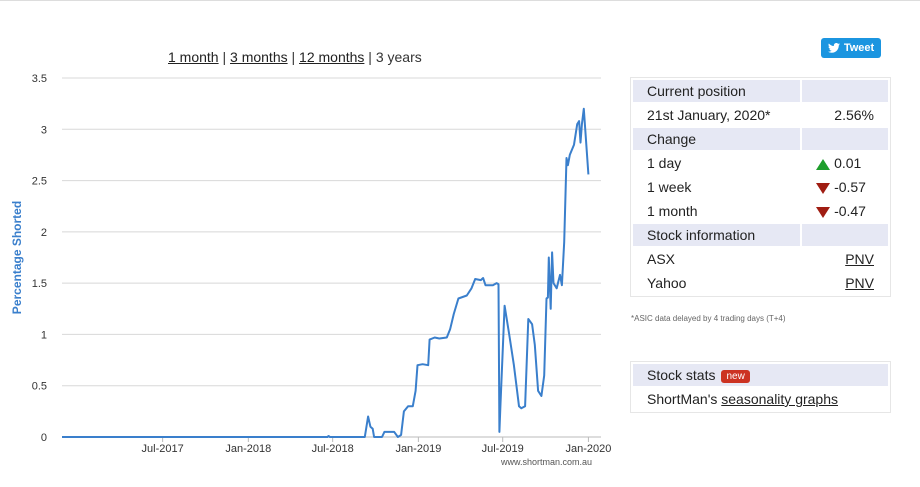 The image size is (920, 487). Describe the element at coordinates (684, 399) in the screenshot. I see `seasonality-prefix: ShortMan's` at that location.